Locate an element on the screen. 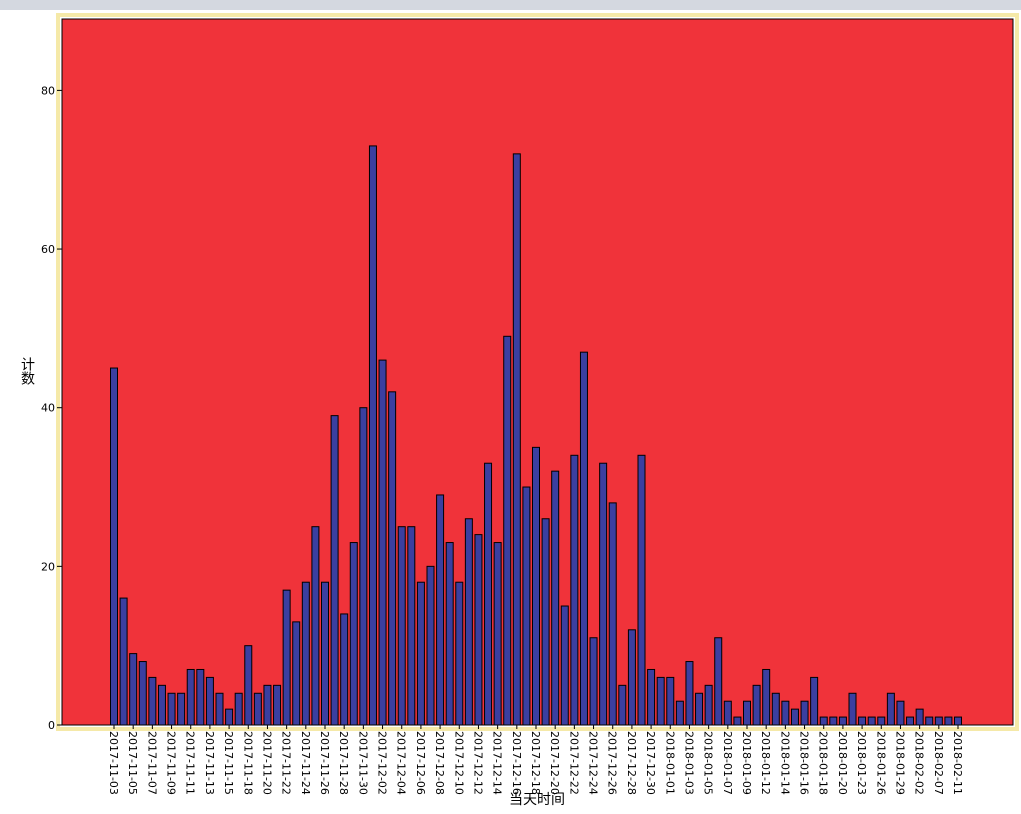 Image resolution: width=1021 pixels, height=814 pixels. x-tick-label: 2018-01-12 is located at coordinates (765, 763).